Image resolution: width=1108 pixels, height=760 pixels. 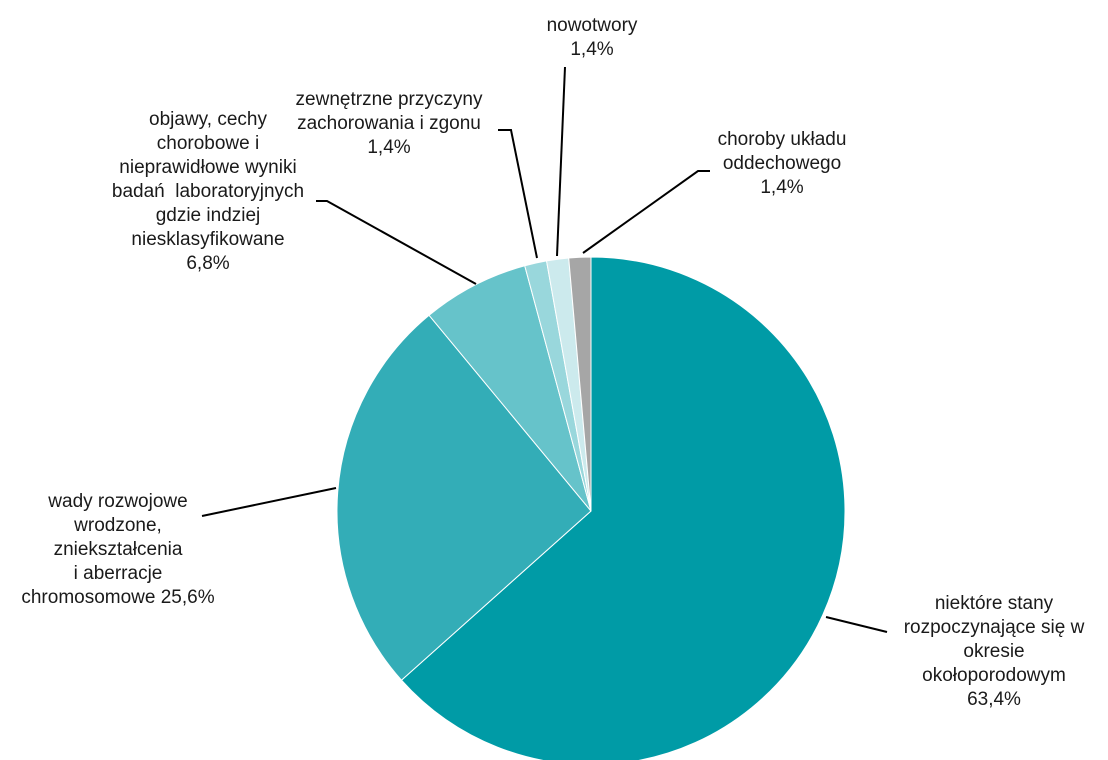 I want to click on slice-label-line: chorobowe i, so click(x=208, y=143).